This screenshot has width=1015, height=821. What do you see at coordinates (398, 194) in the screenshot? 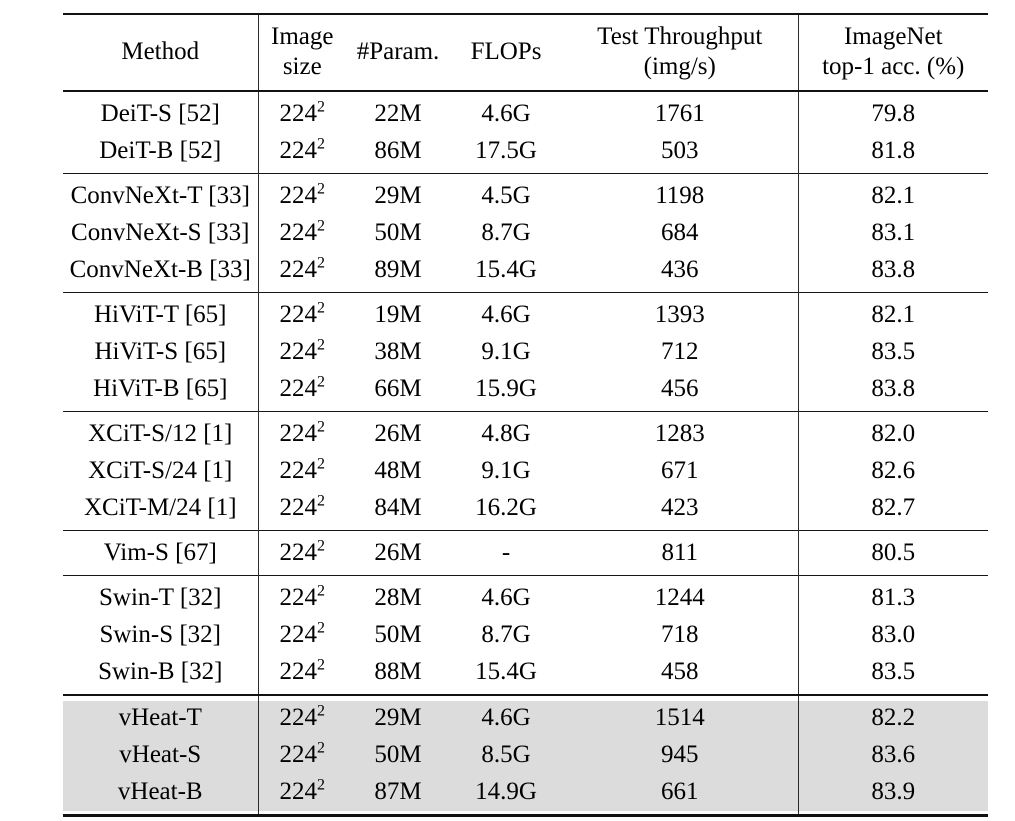
I see `params-cell: 29M` at bounding box center [398, 194].